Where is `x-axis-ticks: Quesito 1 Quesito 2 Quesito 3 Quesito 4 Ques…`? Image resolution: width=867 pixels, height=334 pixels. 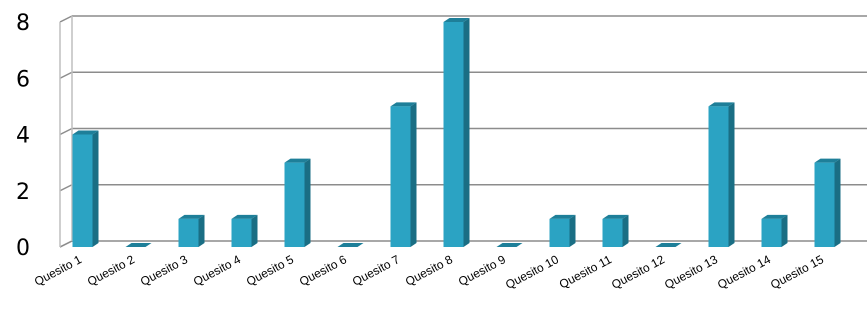 x-axis-ticks: Quesito 1 Quesito 2 Quesito 3 Quesito 4 Ques… is located at coordinates (429, 272).